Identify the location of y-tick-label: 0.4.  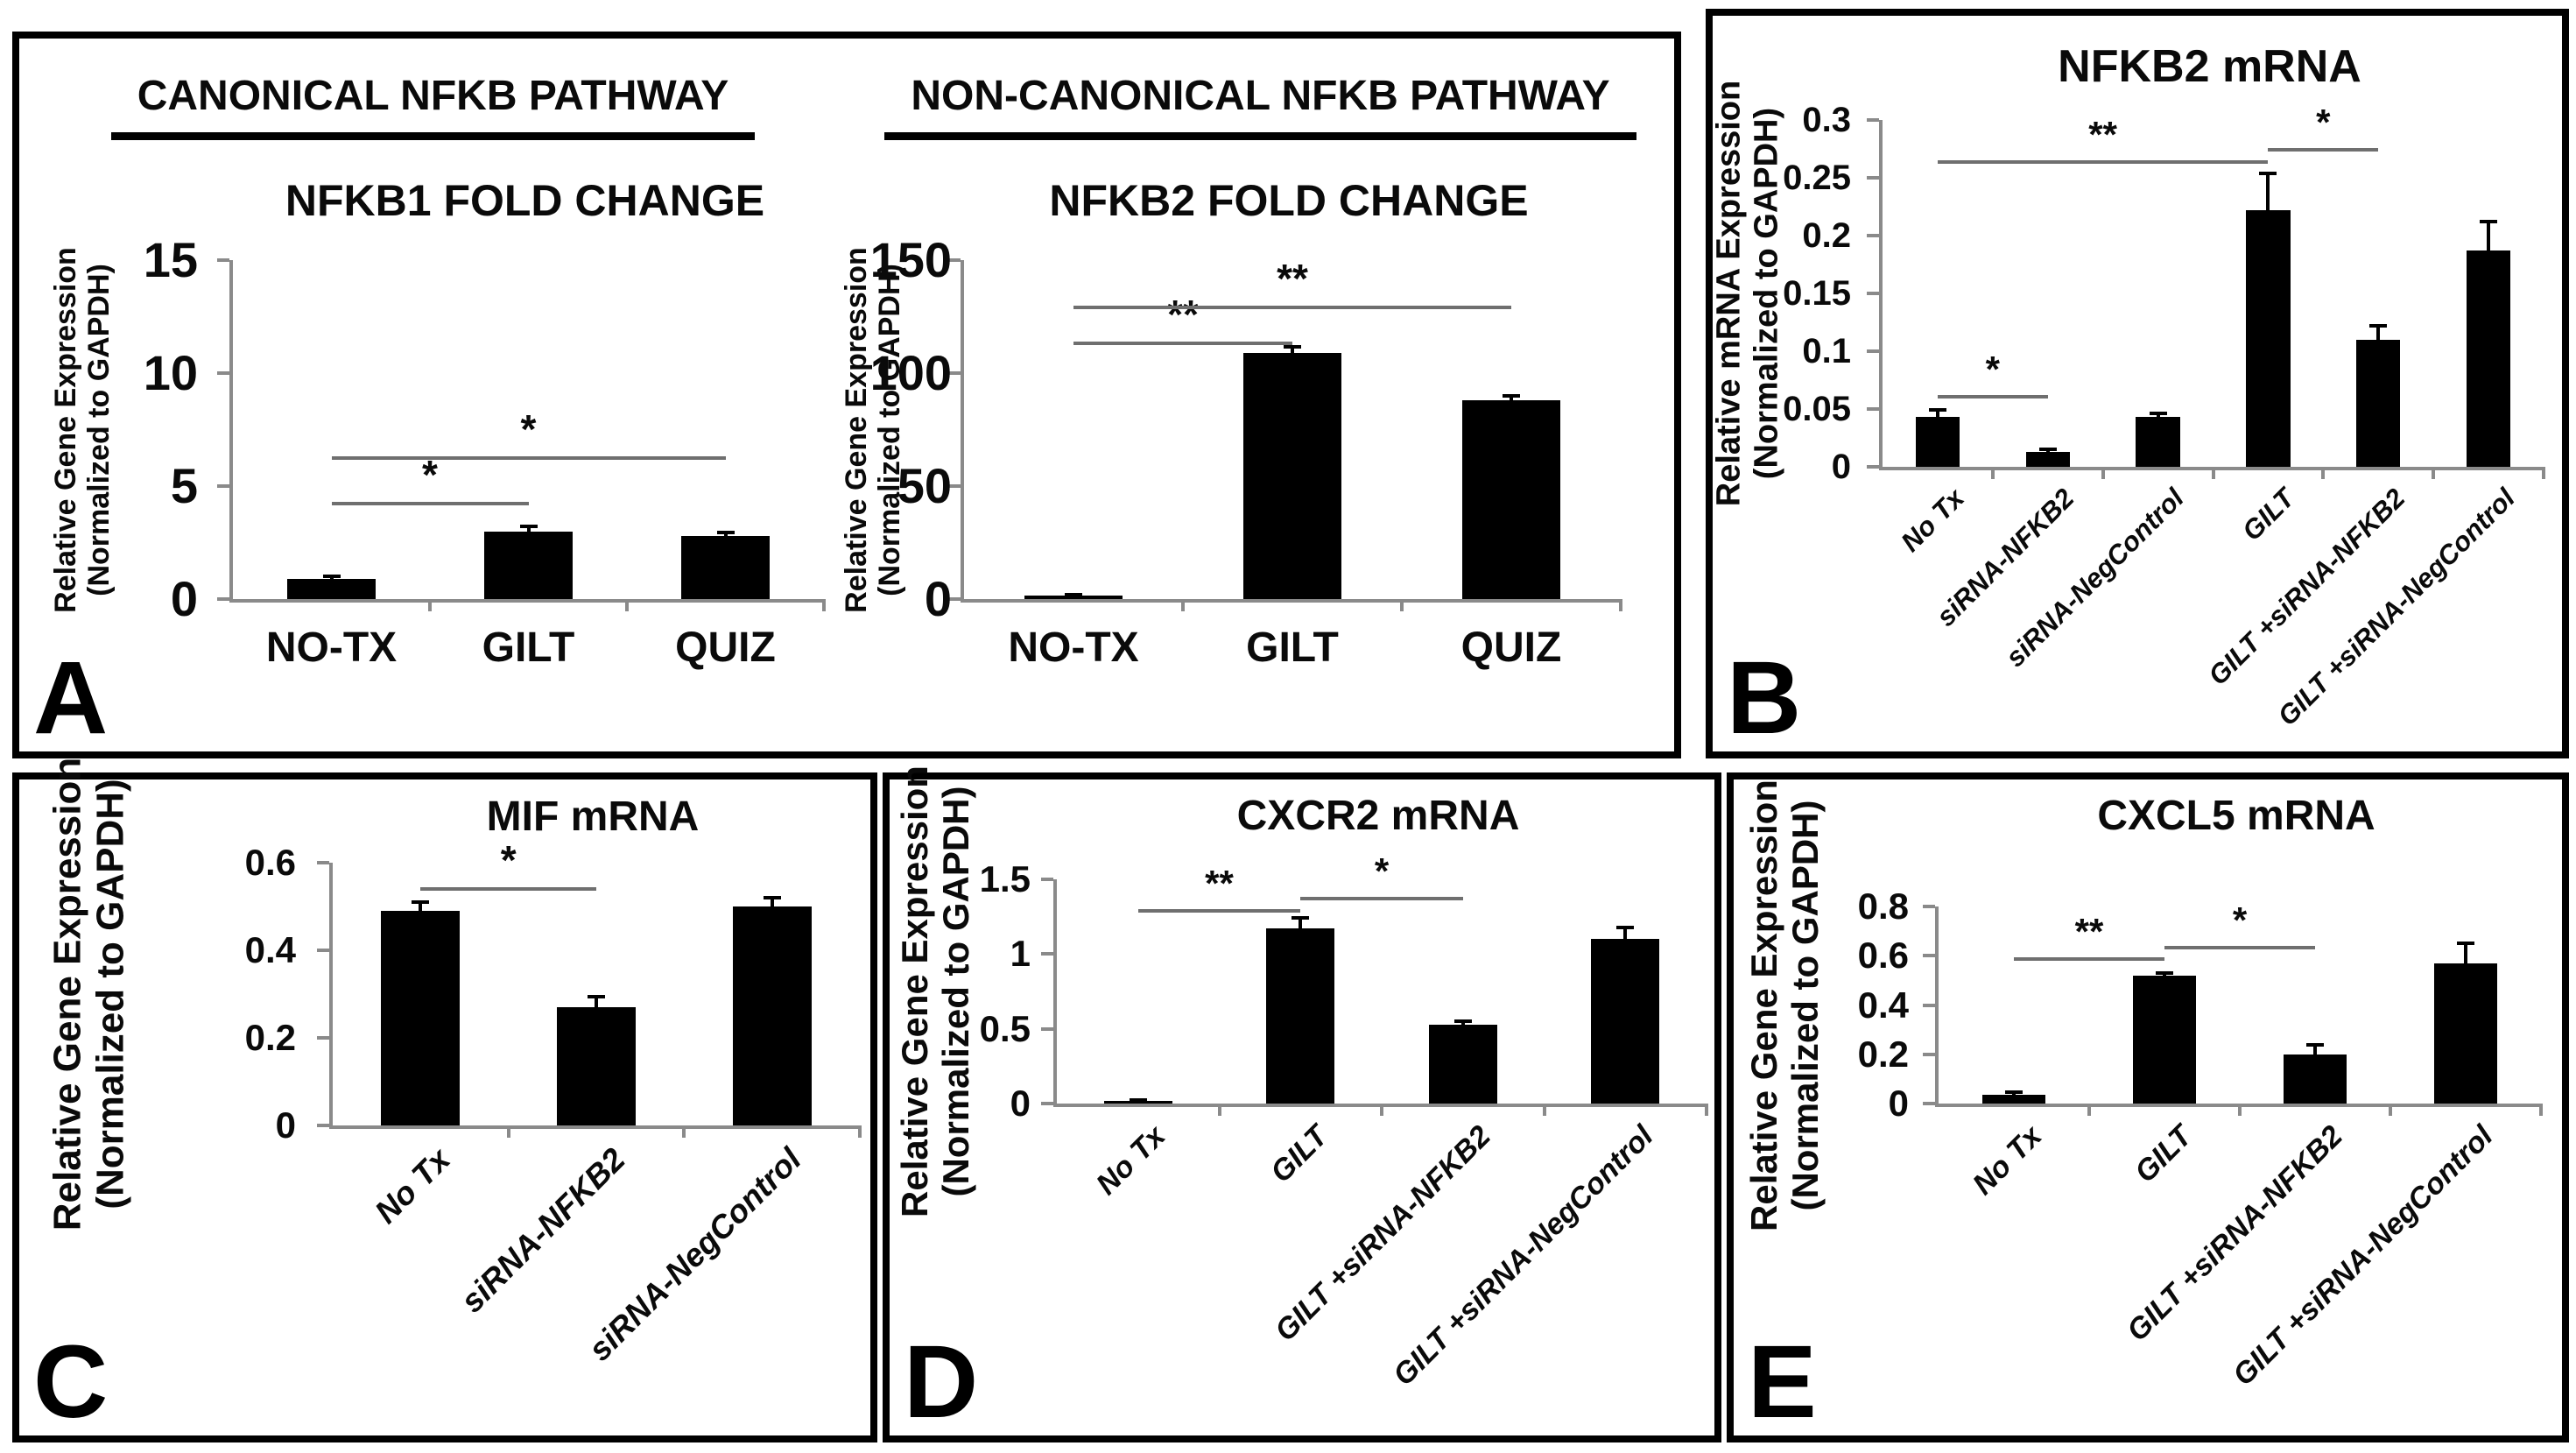
(1883, 1005).